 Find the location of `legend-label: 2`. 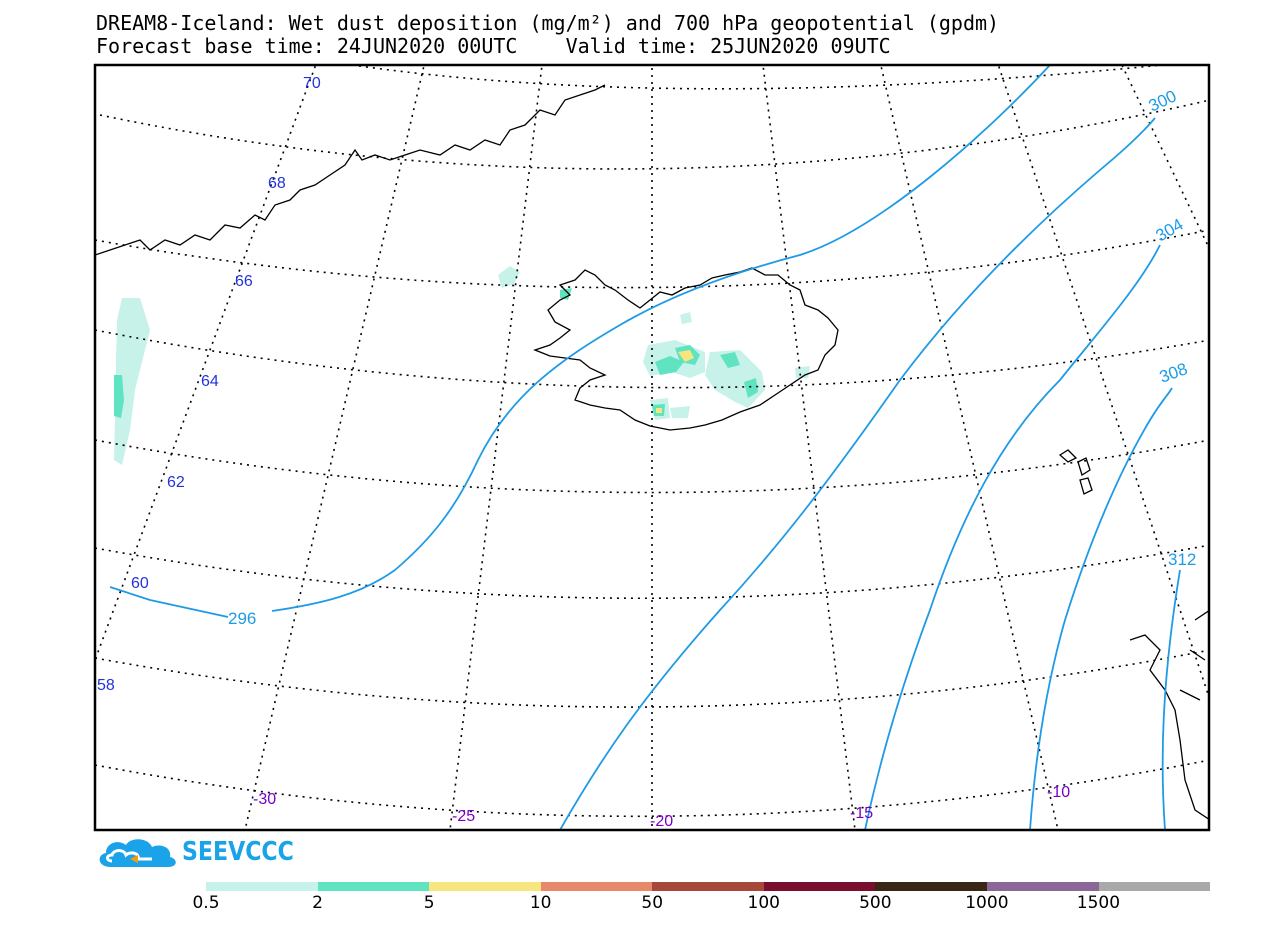

legend-label: 2 is located at coordinates (317, 903).